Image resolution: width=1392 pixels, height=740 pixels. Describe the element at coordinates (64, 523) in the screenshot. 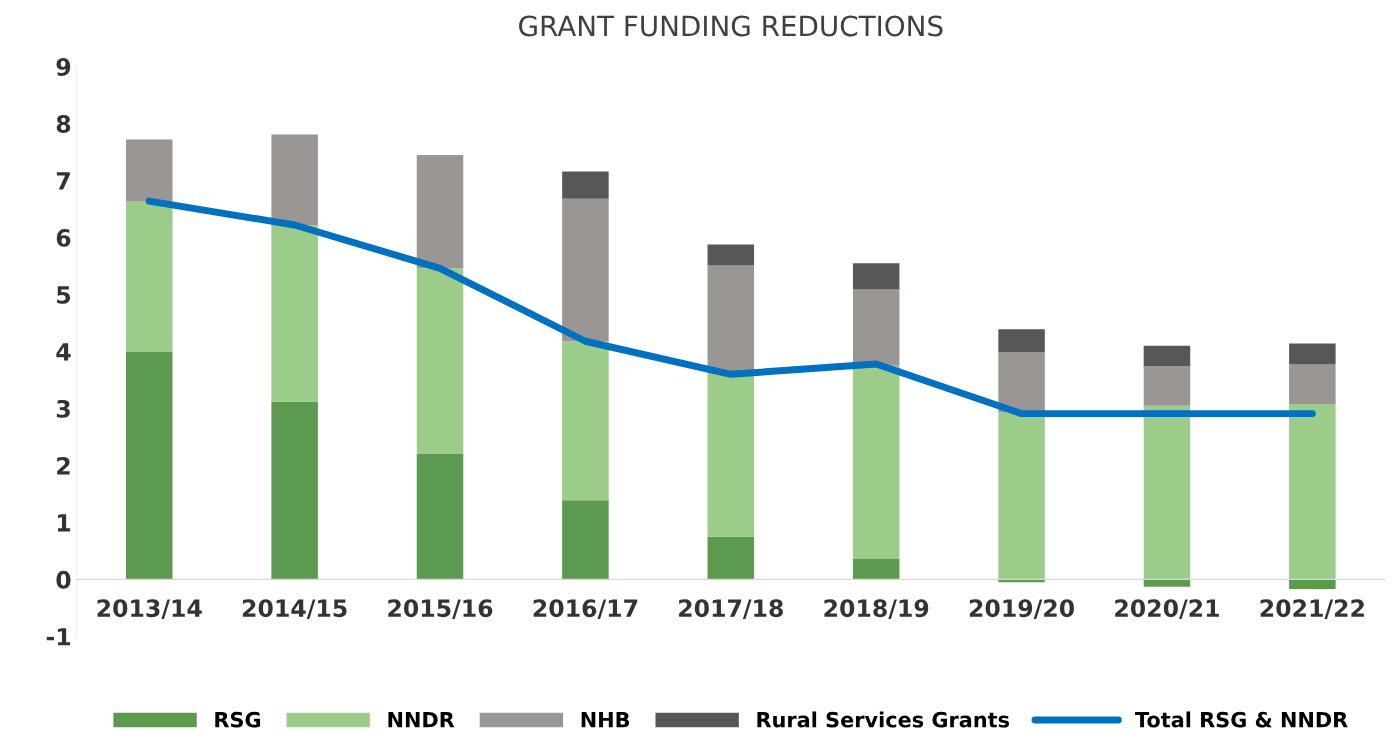

I see `y-tick-label: 1` at that location.